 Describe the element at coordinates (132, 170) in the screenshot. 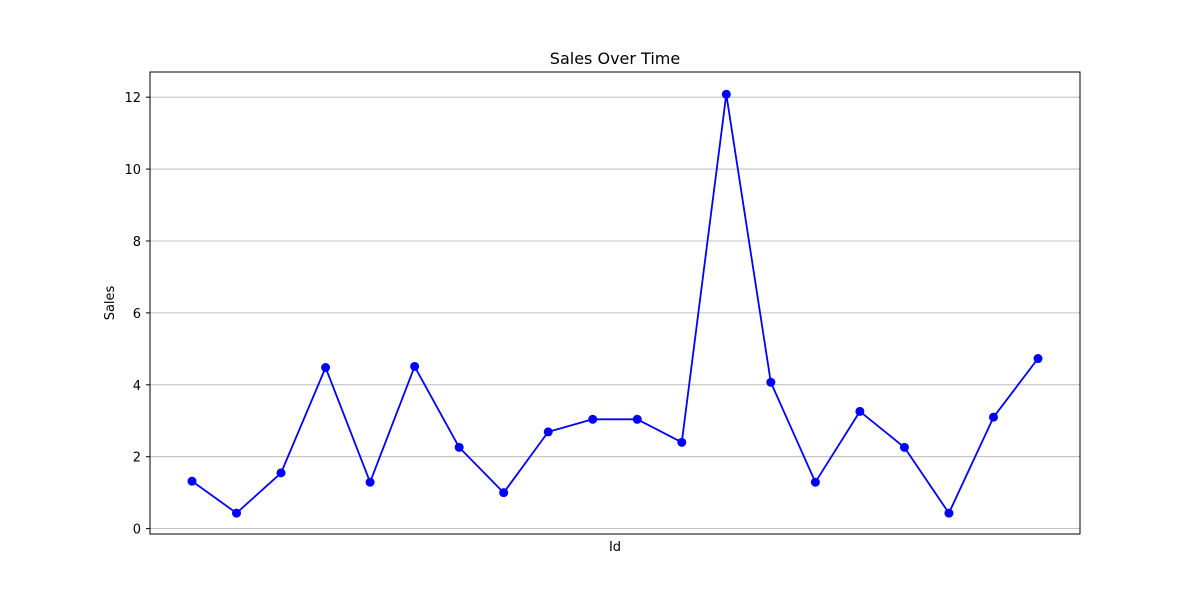

I see `y-tick-label: 10` at that location.